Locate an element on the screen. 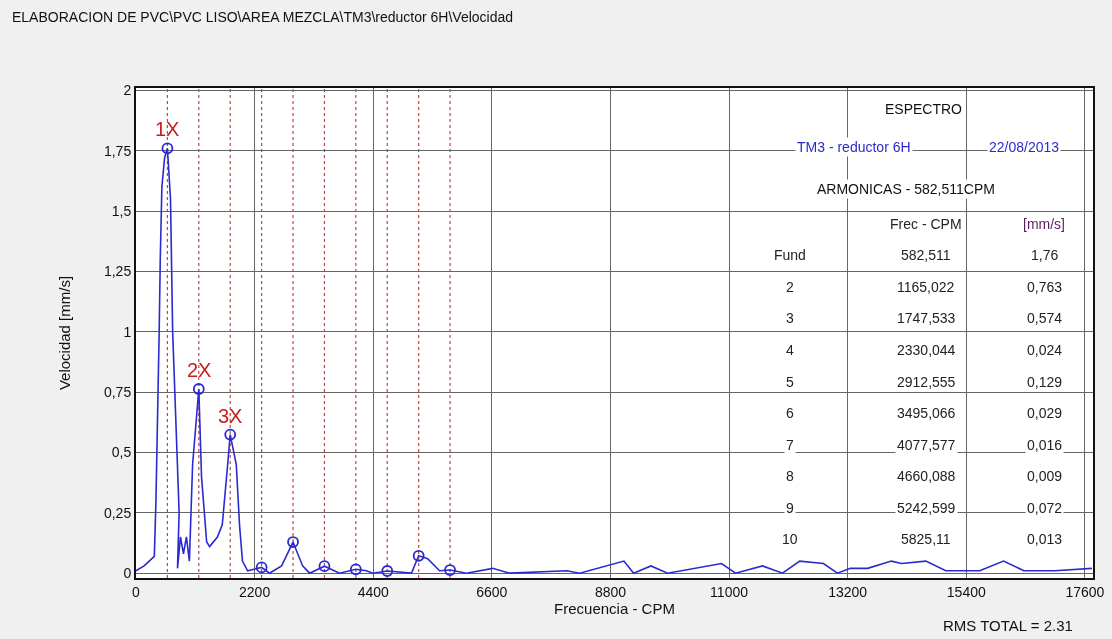  annotation: 9 is located at coordinates (790, 508).